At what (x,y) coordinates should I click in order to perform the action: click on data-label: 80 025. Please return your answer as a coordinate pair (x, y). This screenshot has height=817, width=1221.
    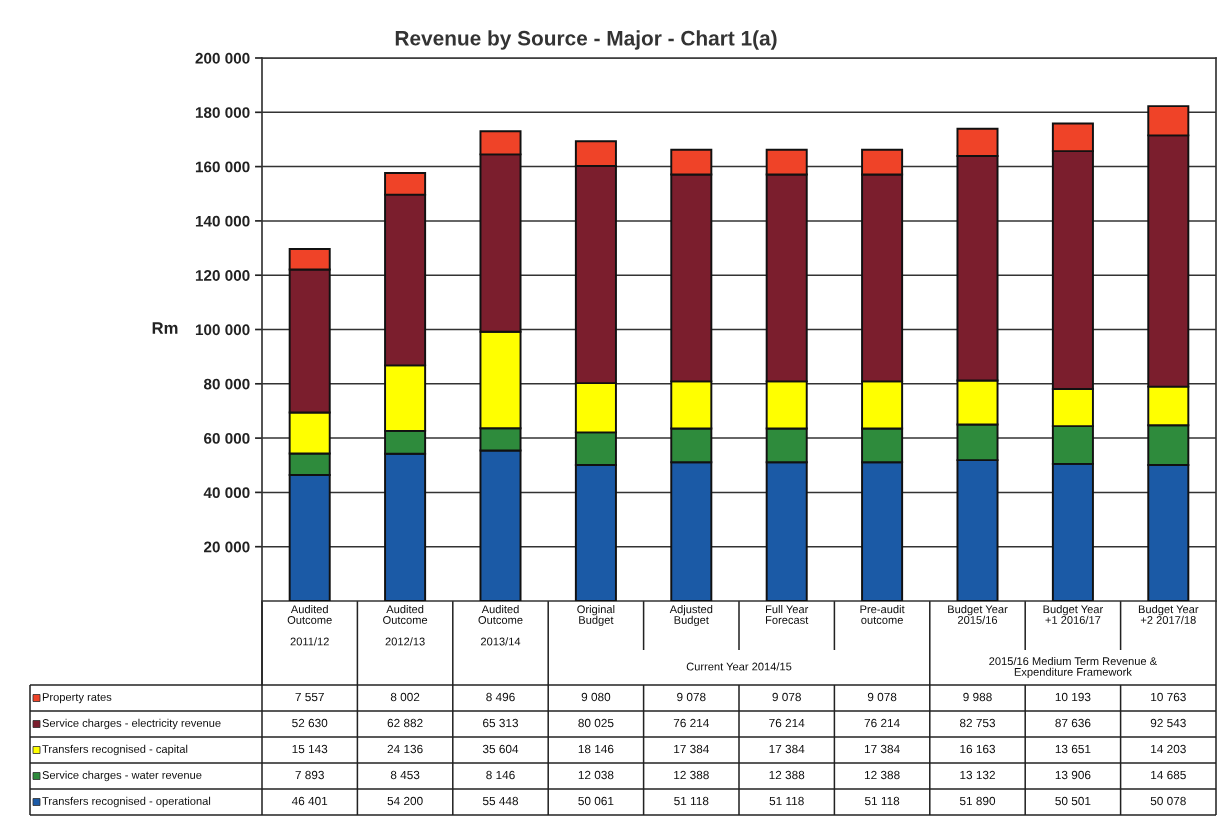
    Looking at the image, I should click on (596, 723).